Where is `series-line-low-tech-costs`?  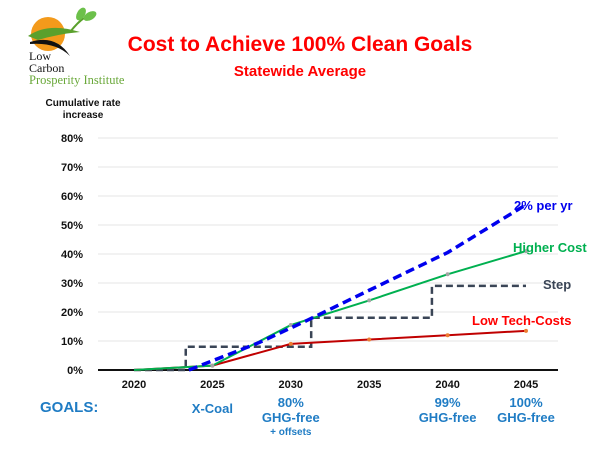
series-line-low-tech-costs is located at coordinates (330, 350).